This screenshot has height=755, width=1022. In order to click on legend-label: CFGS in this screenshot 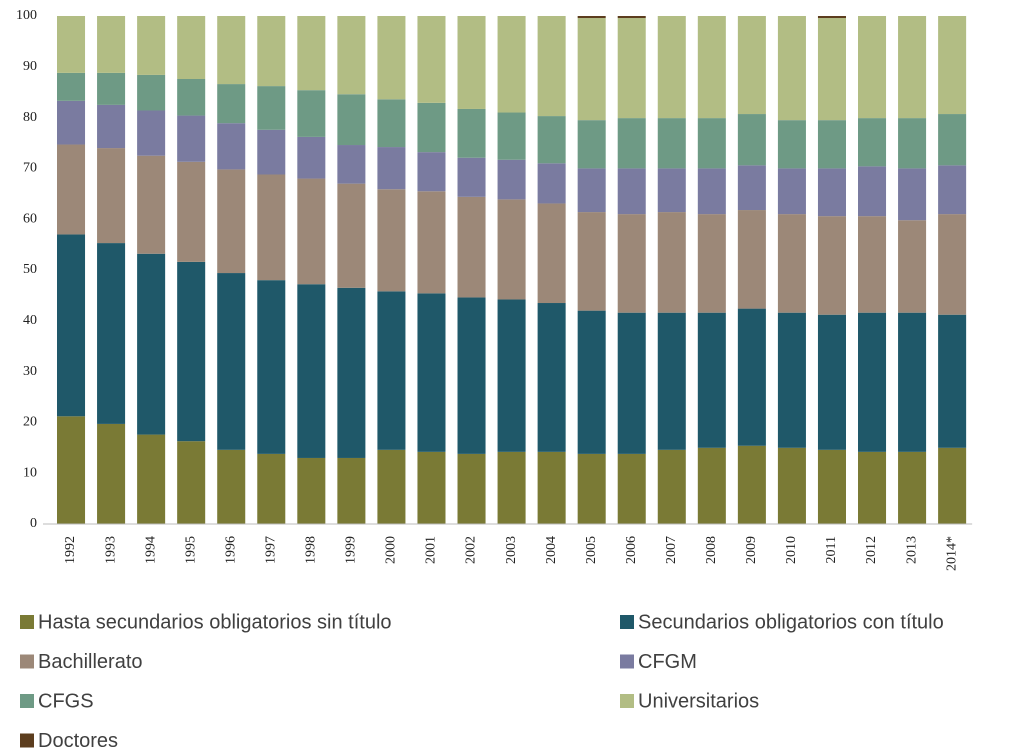, I will do `click(66, 701)`.